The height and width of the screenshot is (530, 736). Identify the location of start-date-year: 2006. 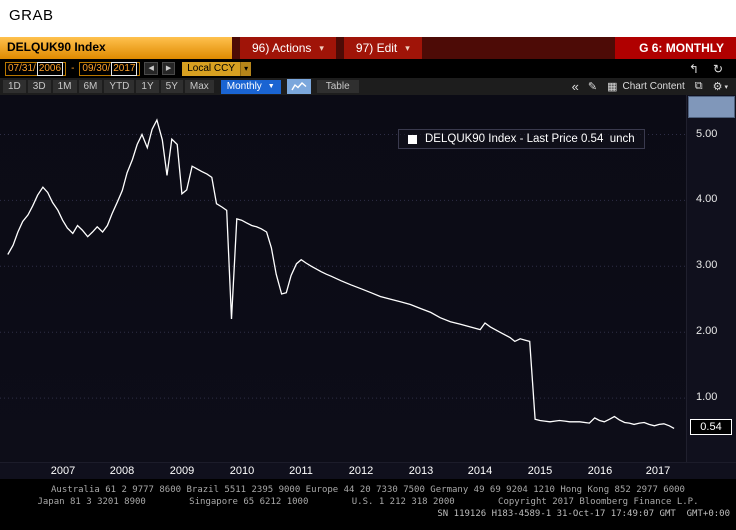
(50, 68).